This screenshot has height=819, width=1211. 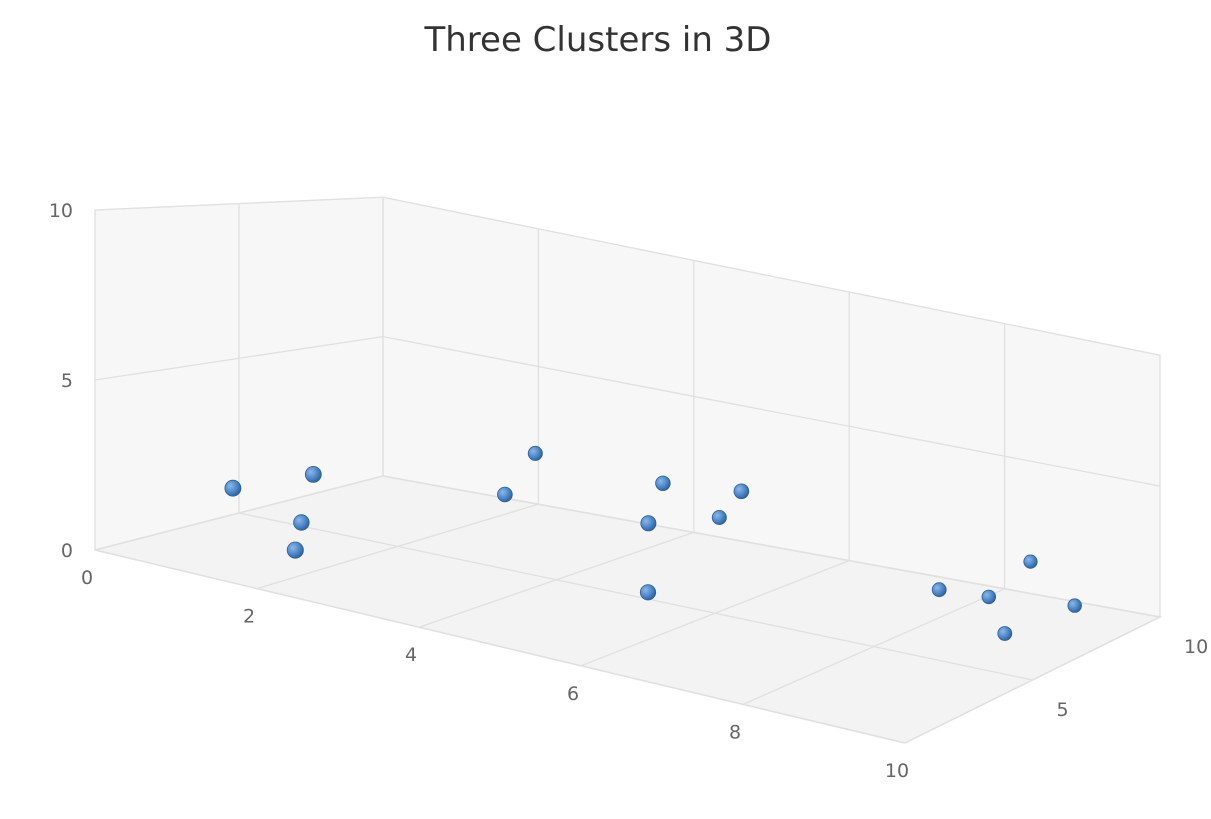 I want to click on x-tick-label: 10, so click(x=897, y=771).